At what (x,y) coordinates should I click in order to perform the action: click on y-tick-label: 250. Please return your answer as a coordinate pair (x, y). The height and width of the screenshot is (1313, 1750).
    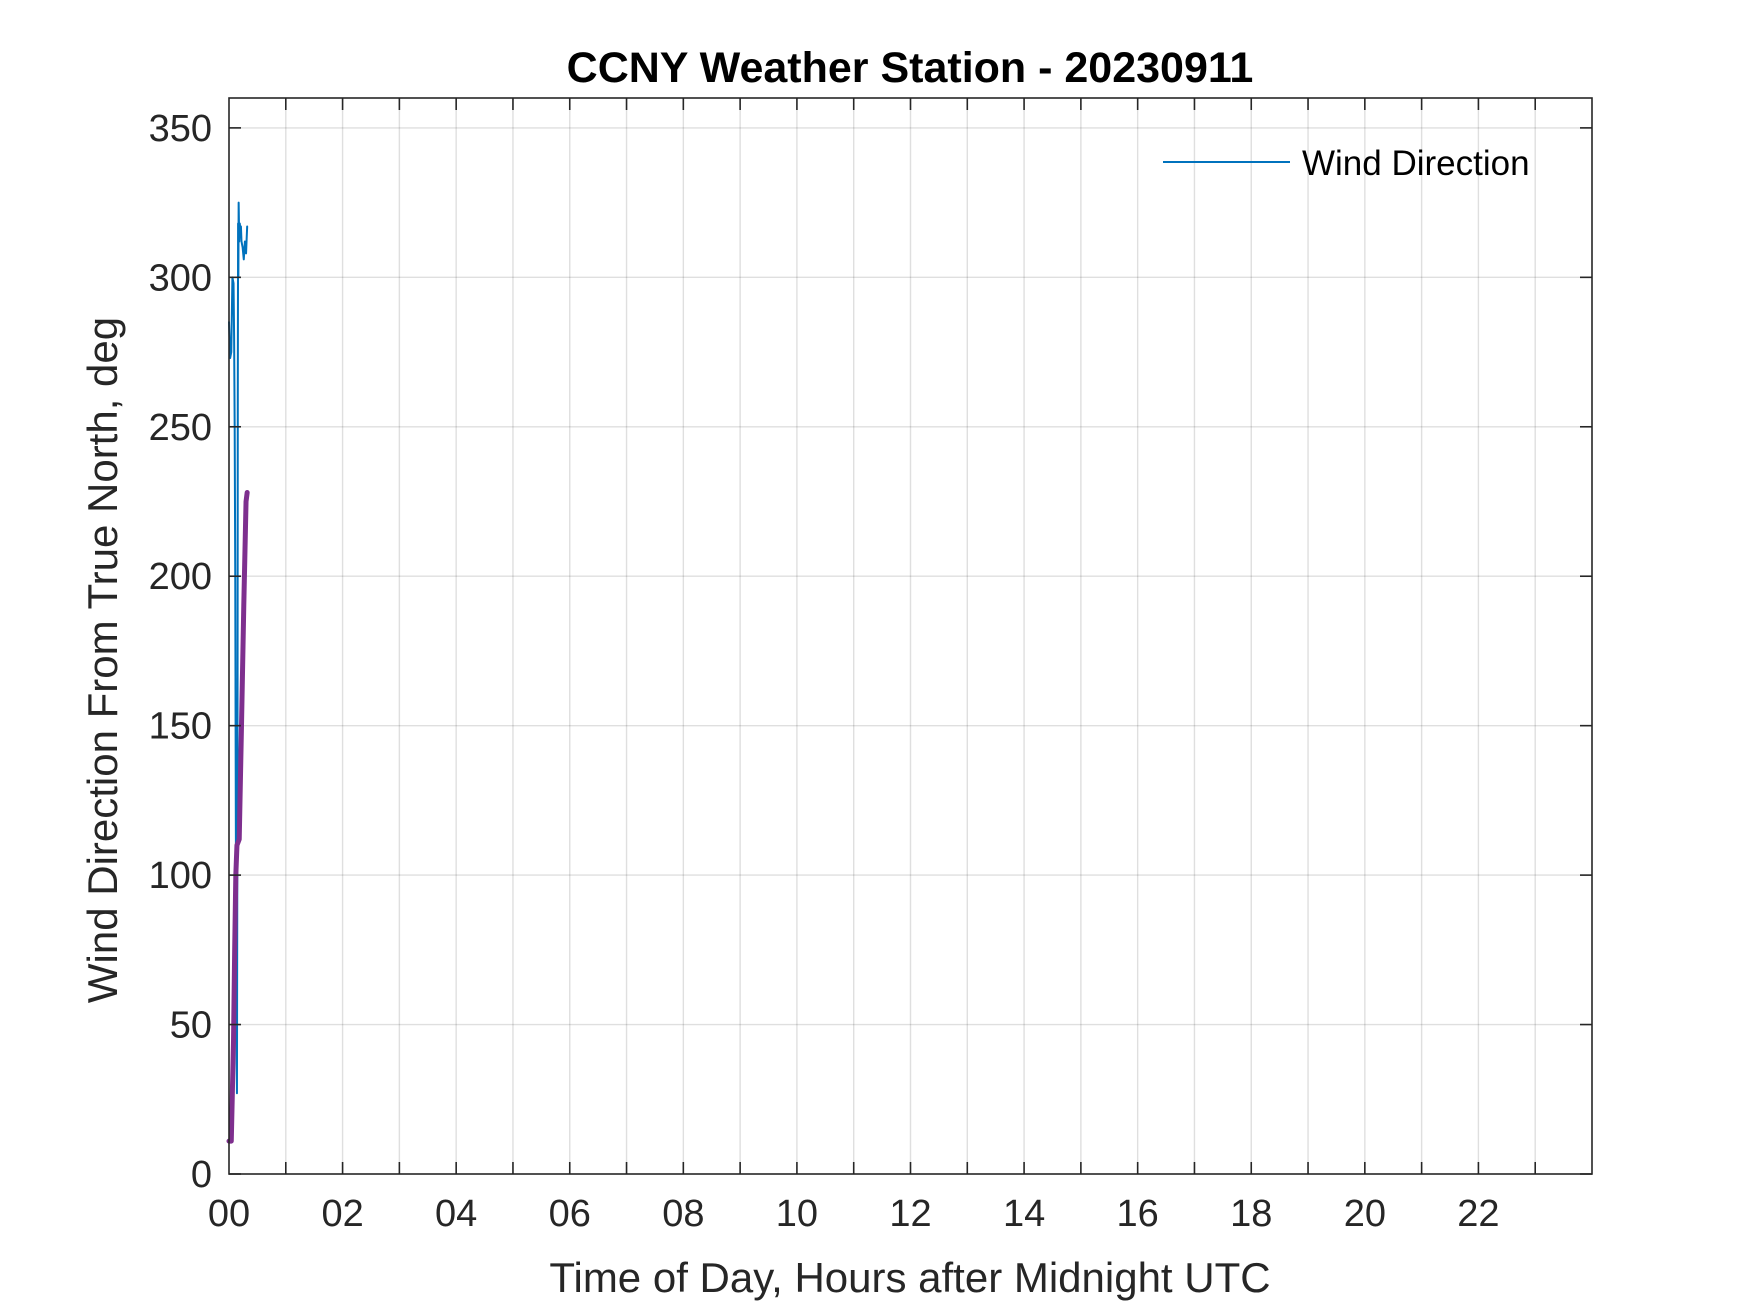
    Looking at the image, I should click on (180, 428).